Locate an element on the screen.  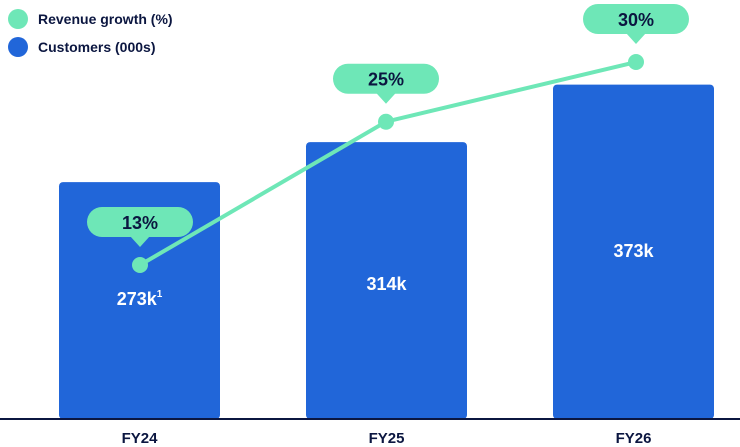
growth-value-label-fy25: 25% is located at coordinates (386, 80).